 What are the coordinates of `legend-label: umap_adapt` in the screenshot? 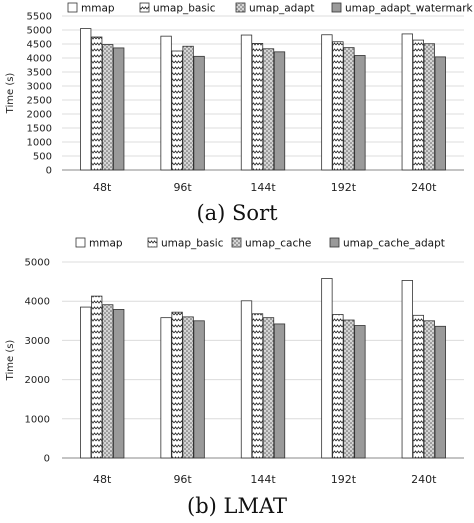 It's located at (282, 9).